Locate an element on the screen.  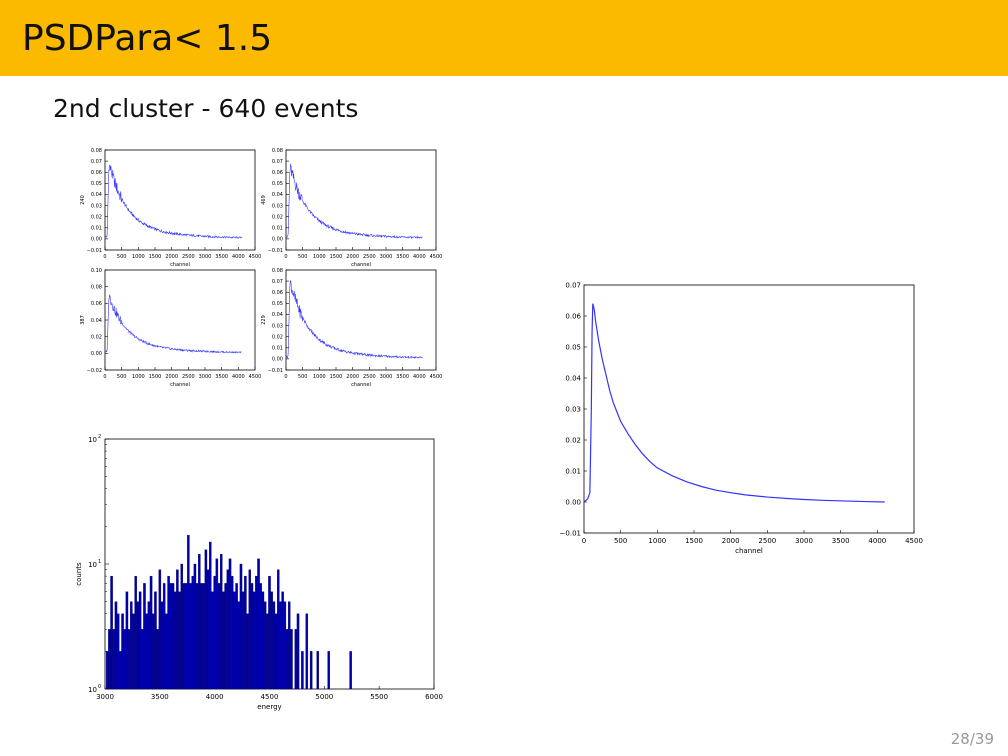
x-tick-label: 6000 is located at coordinates (434, 697).